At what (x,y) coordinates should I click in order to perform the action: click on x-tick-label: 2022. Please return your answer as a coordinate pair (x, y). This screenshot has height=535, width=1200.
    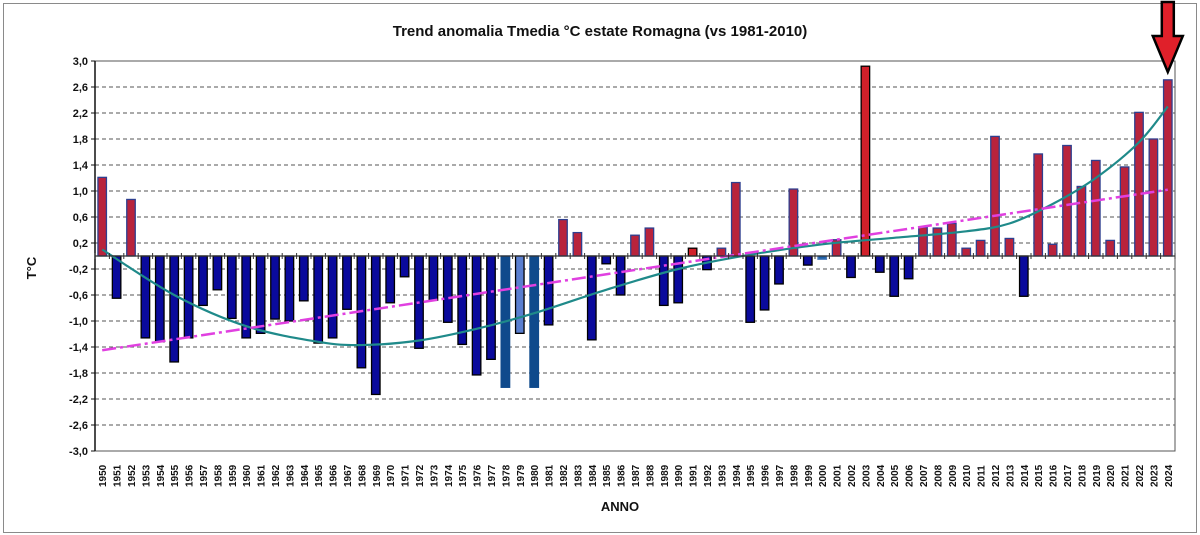
    Looking at the image, I should click on (1140, 475).